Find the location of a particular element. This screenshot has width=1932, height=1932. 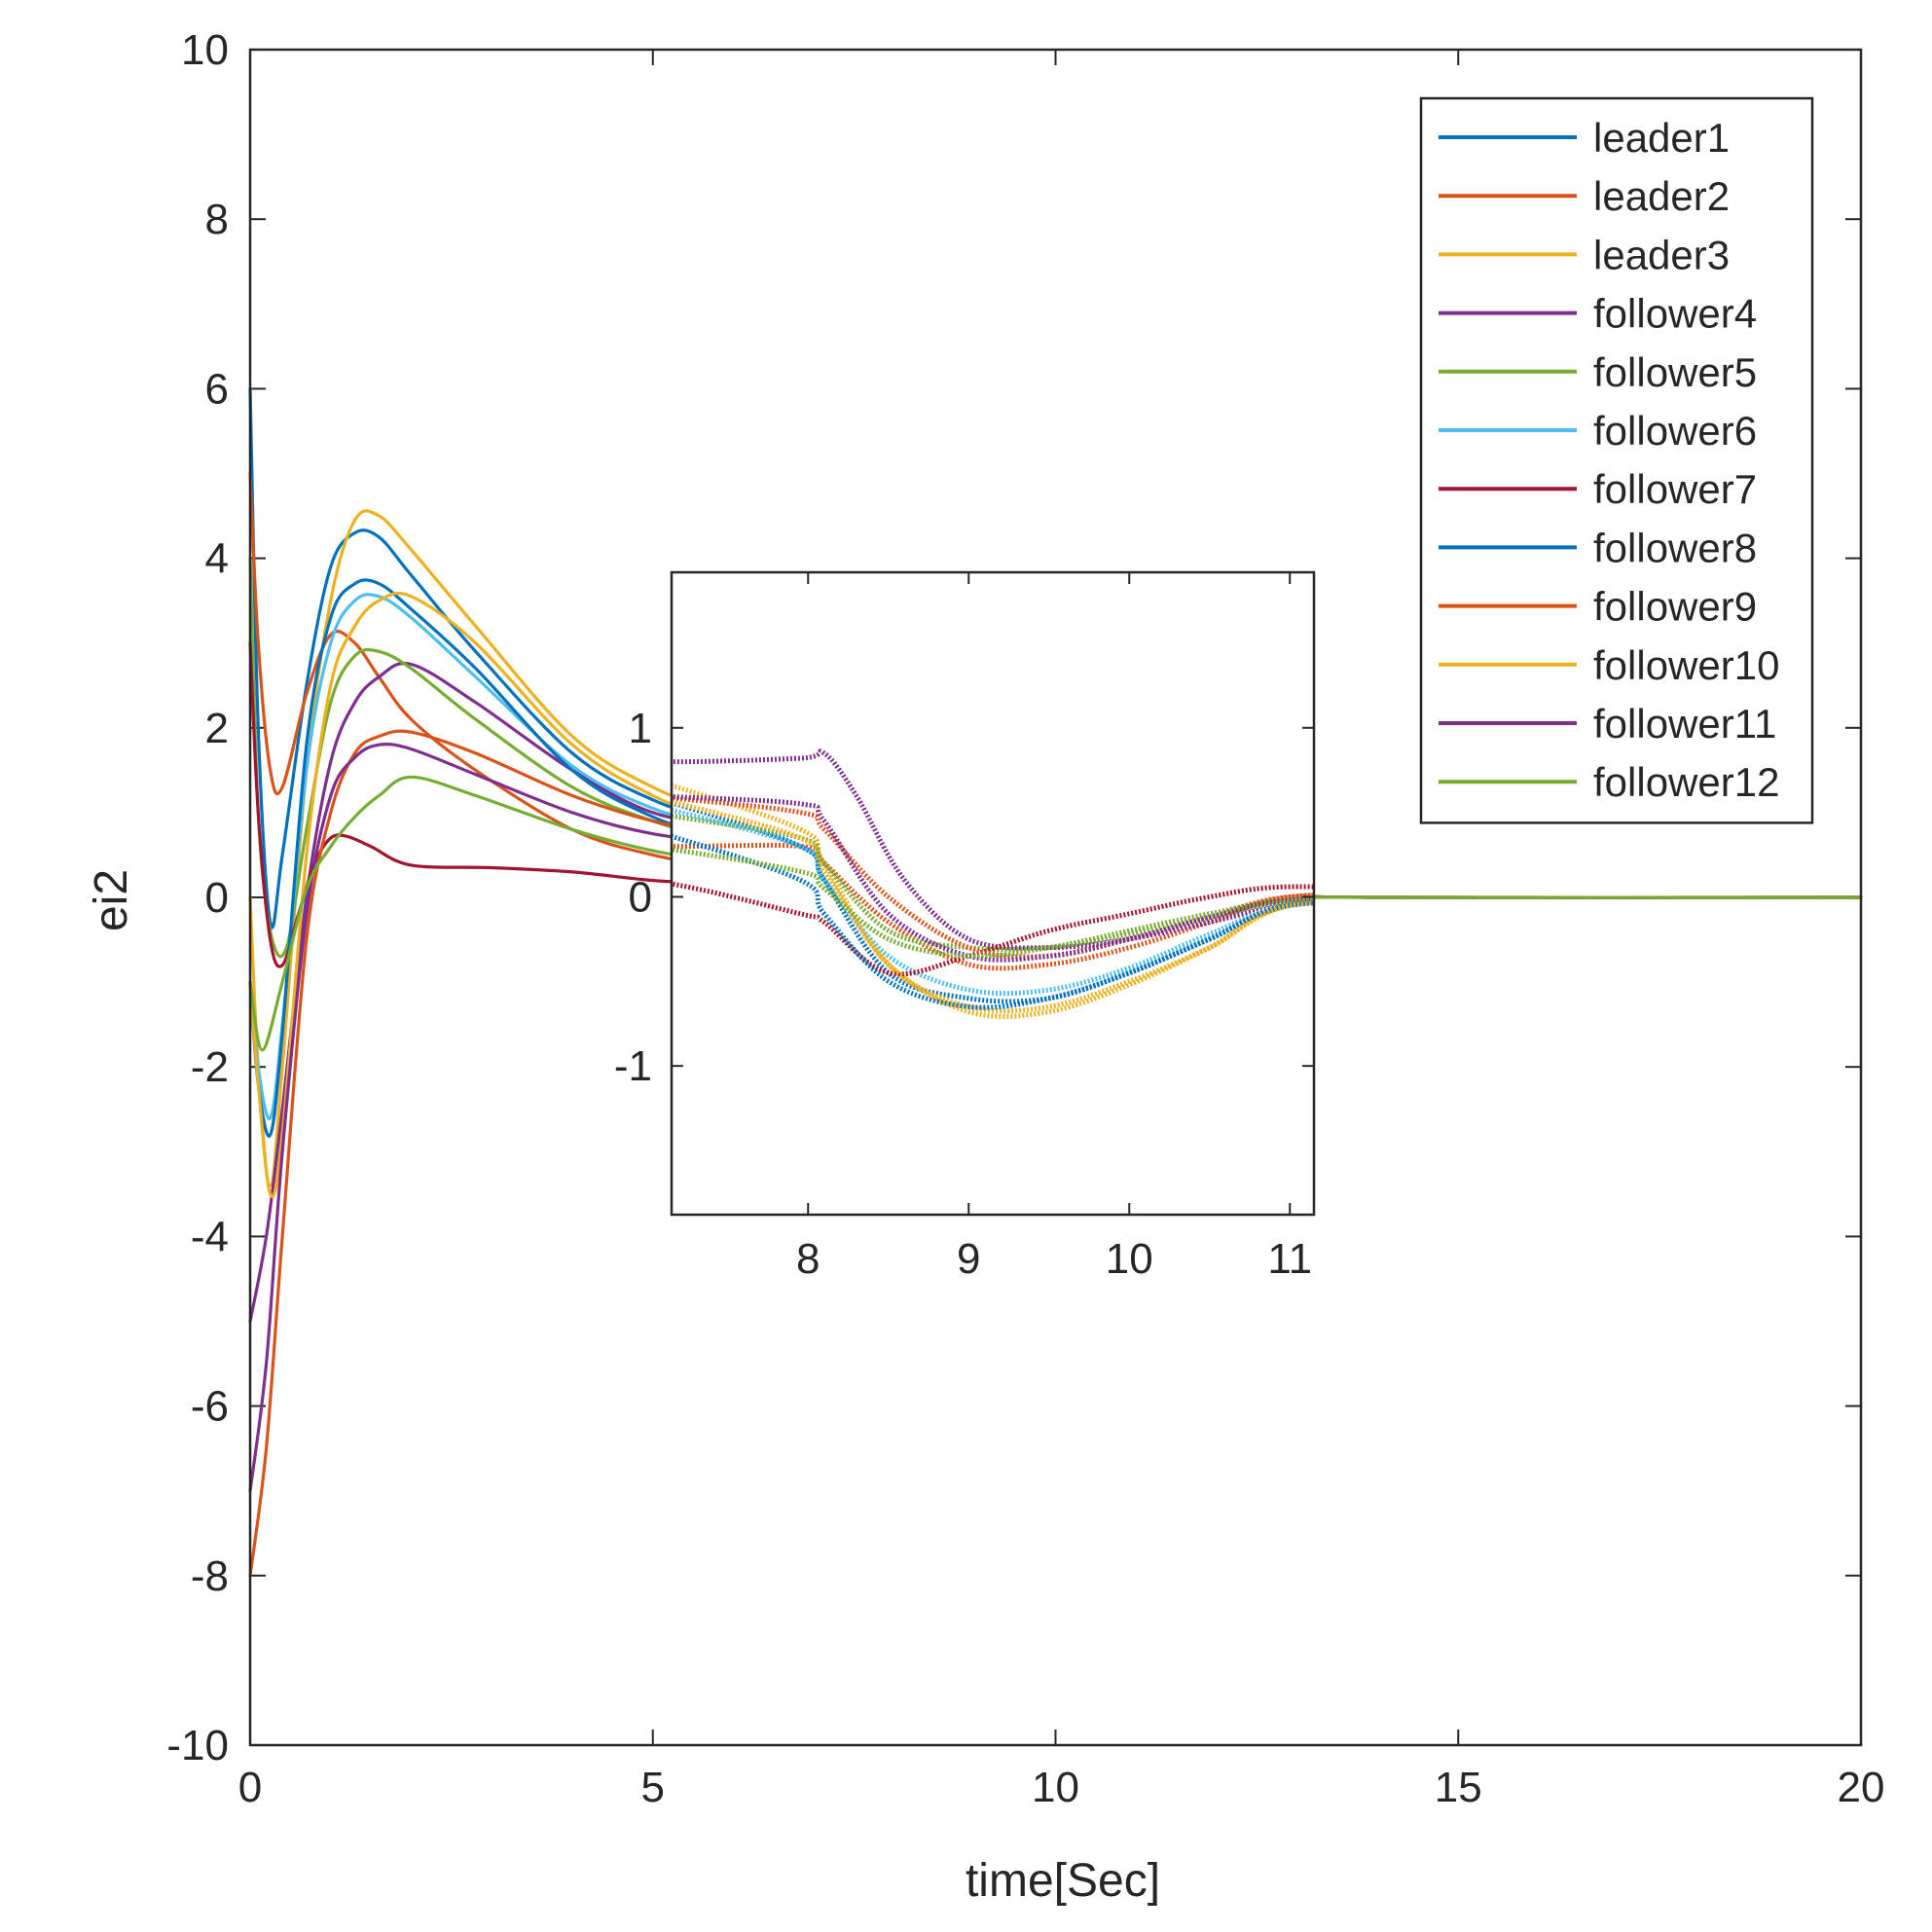

y-tick-label: 2 is located at coordinates (217, 728).